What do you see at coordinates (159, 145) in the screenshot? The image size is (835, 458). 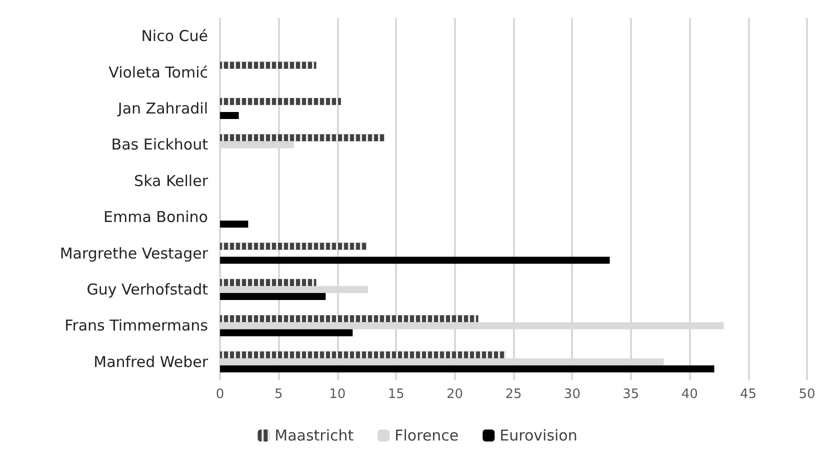 I see `y-tick-label: Bas Eickhout` at bounding box center [159, 145].